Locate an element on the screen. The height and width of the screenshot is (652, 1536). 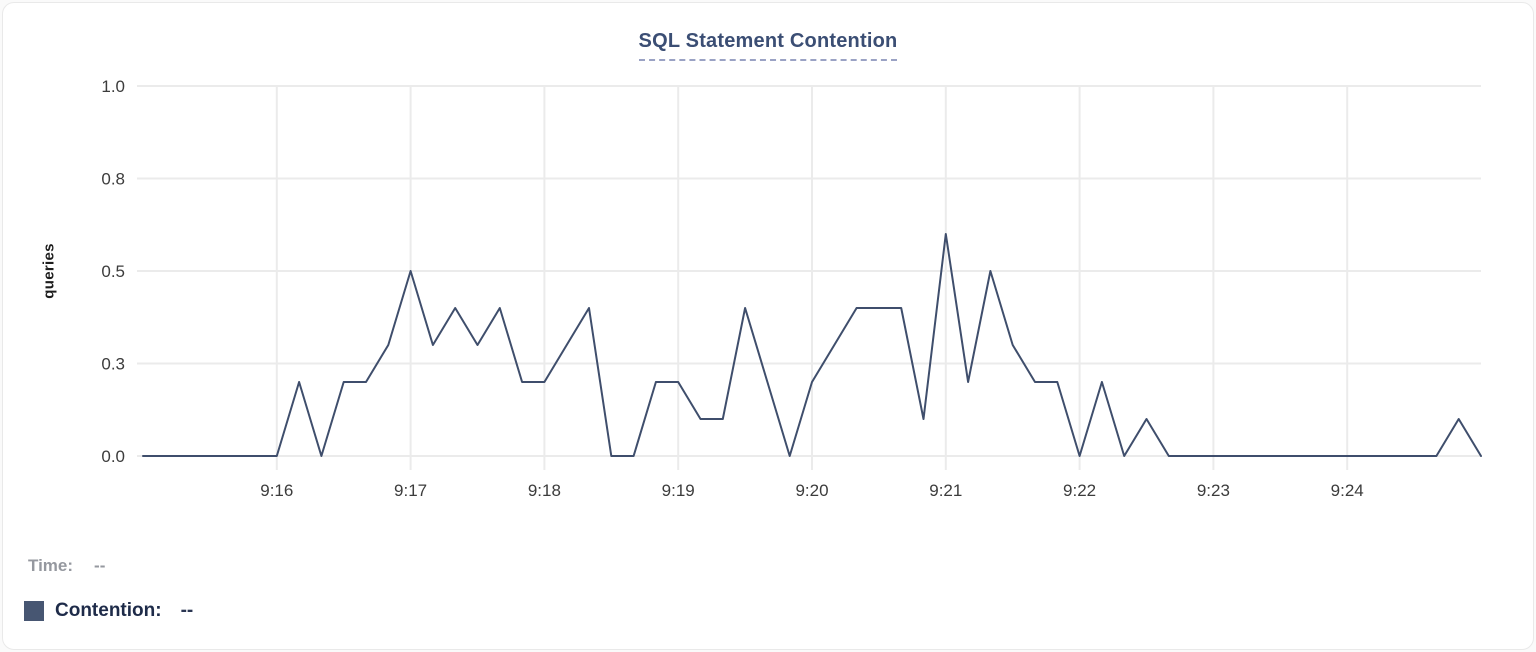
x-tick-label: 9:23 is located at coordinates (1213, 490).